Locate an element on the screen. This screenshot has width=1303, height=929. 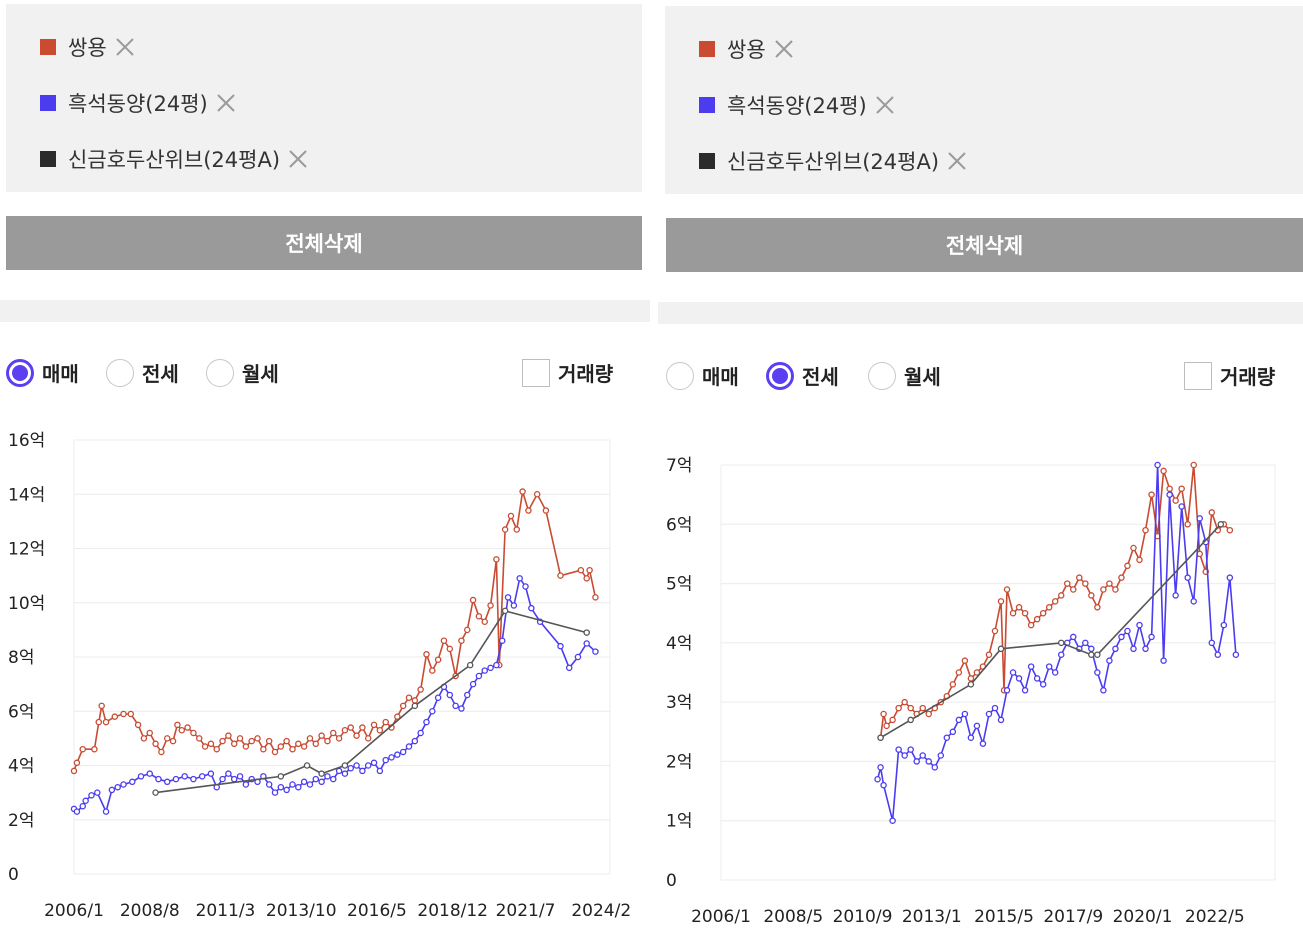
x-tick-label: 2008/5 is located at coordinates (793, 917).